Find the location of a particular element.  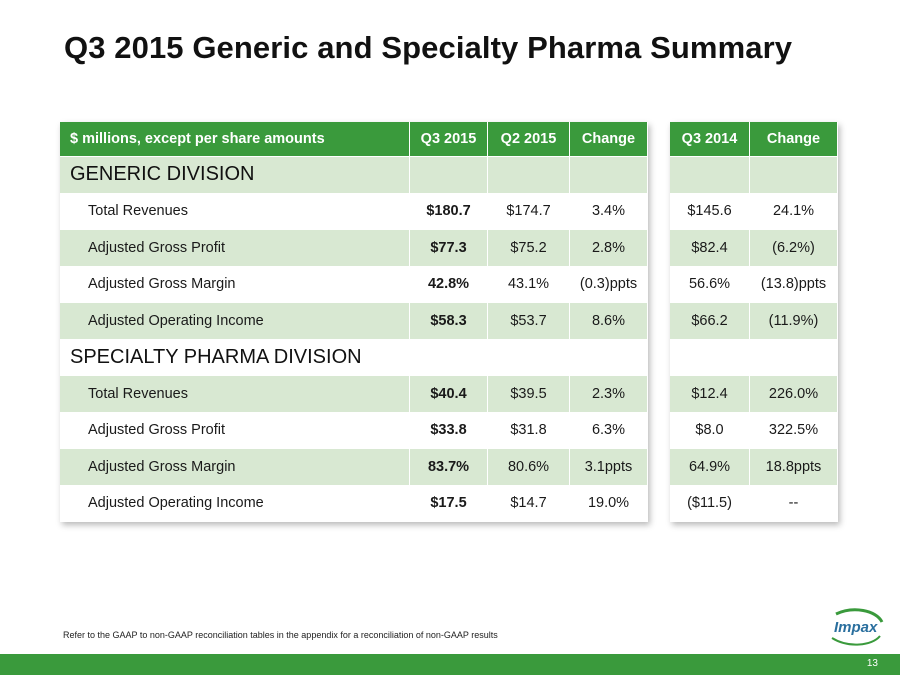

table-cell: (11.9%) is located at coordinates (794, 321).